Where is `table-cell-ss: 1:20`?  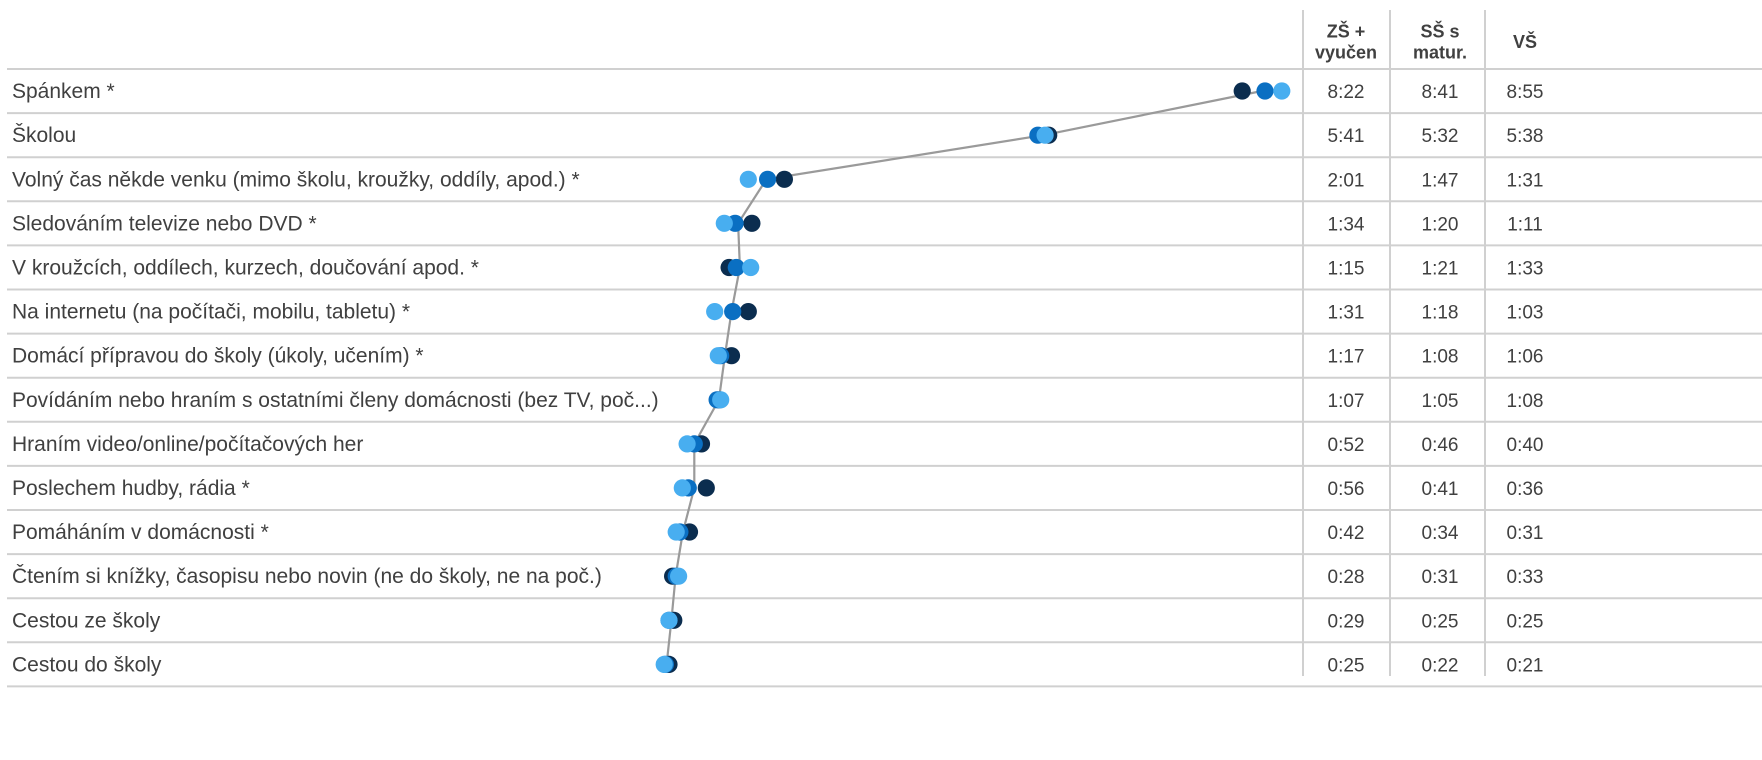 table-cell-ss: 1:20 is located at coordinates (1440, 224).